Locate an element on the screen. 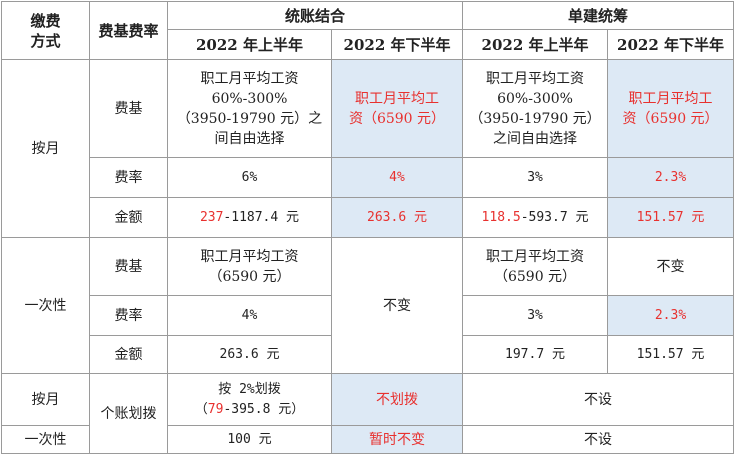 The width and height of the screenshot is (735, 454). cell-lump-base-comb-h1: 职工月平均工资 （6590 元） is located at coordinates (249, 266).